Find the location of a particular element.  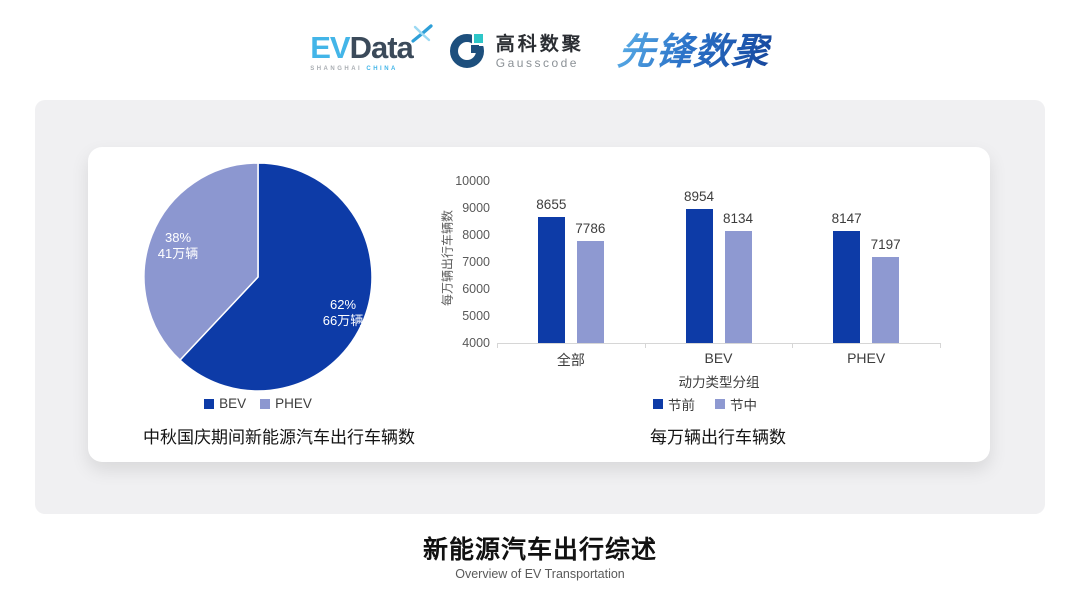

bar-legend: 节前 节中 is located at coordinates (705, 404).